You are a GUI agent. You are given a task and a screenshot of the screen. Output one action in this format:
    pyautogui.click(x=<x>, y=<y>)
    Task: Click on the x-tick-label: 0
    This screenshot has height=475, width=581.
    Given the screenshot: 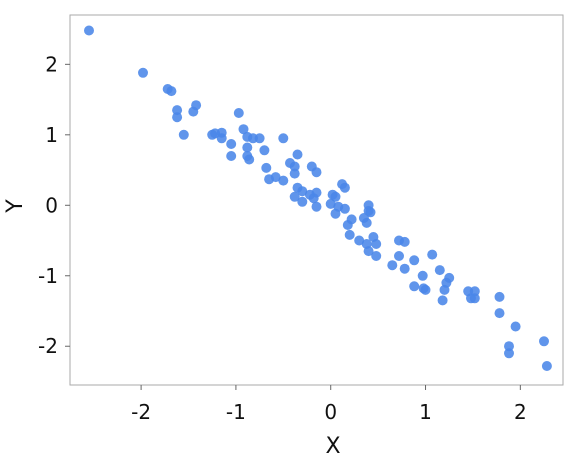 What is the action you would take?
    pyautogui.click(x=330, y=412)
    